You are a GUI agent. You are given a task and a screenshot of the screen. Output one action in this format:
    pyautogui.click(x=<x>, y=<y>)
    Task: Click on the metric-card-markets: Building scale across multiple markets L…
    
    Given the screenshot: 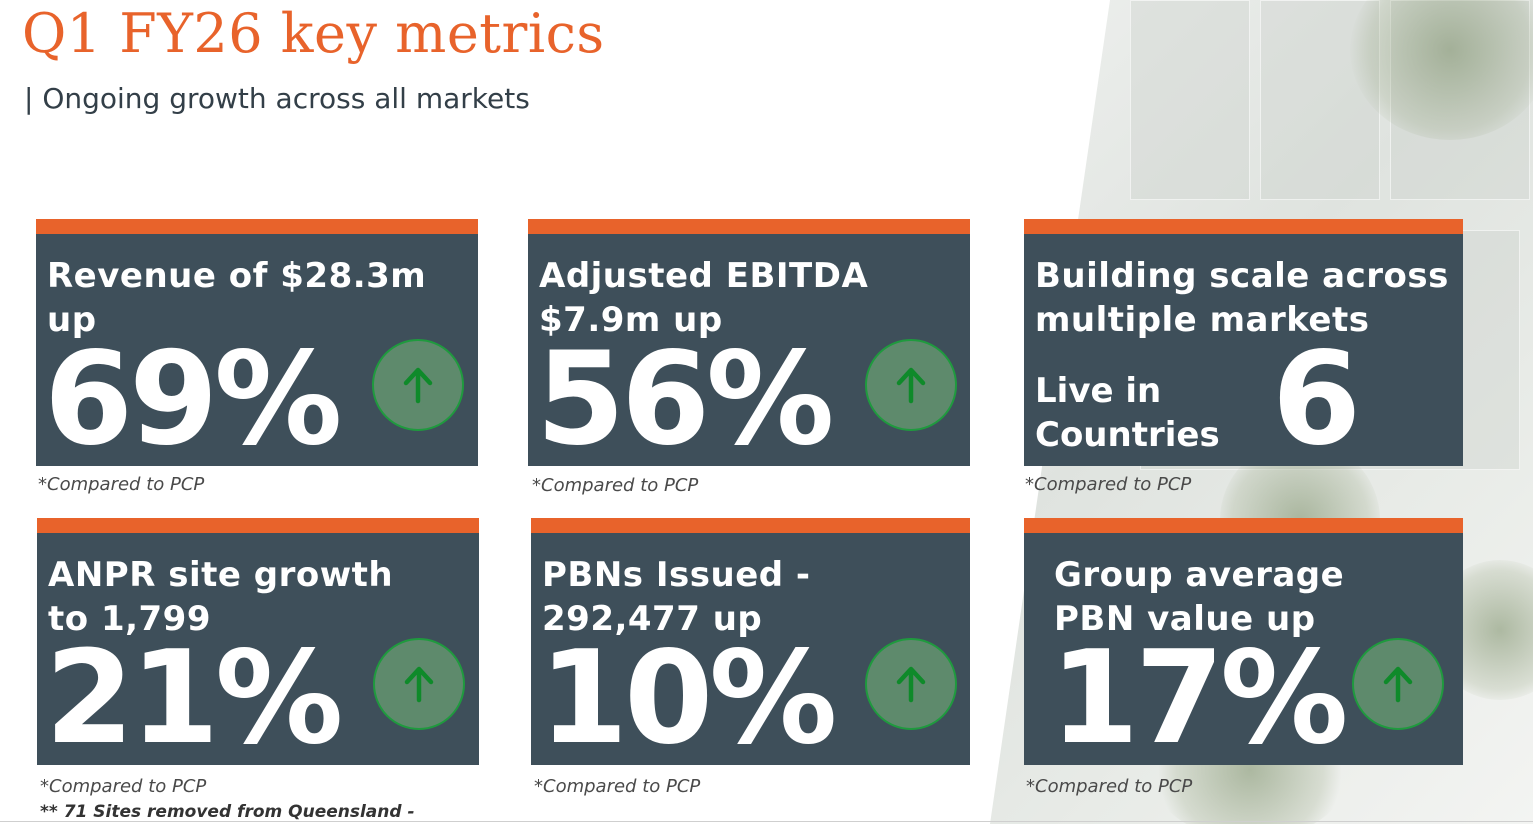 What is the action you would take?
    pyautogui.click(x=1243, y=342)
    